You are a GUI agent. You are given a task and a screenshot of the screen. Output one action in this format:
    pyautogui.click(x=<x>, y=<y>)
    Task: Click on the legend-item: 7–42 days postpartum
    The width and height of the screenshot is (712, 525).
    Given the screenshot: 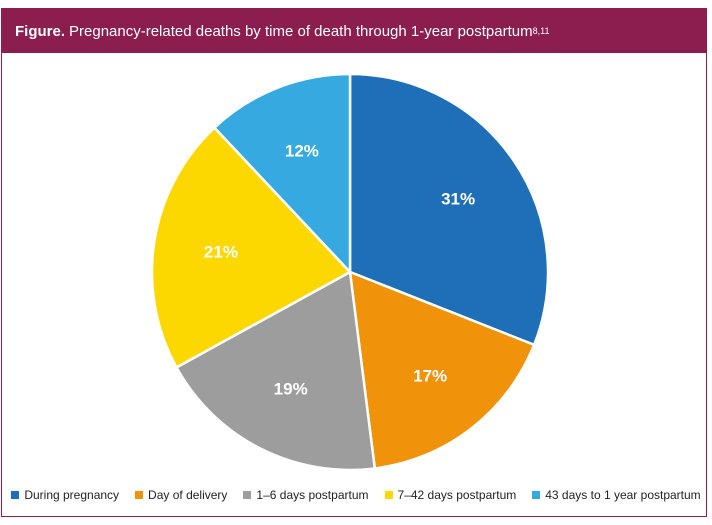 What is the action you would take?
    pyautogui.click(x=450, y=495)
    